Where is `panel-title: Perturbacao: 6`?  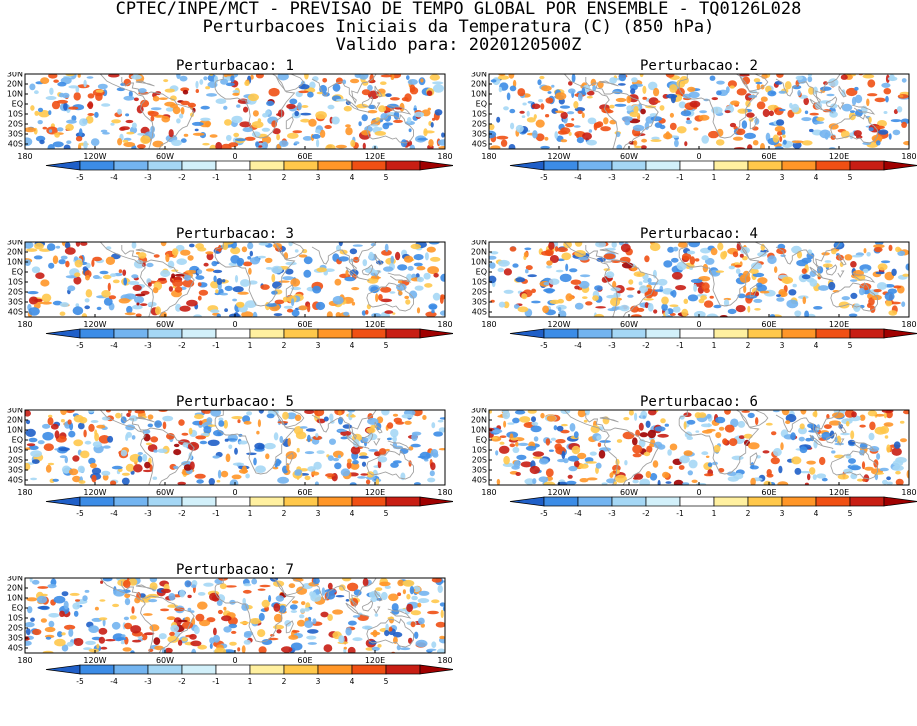 panel-title: Perturbacao: 6 is located at coordinates (698, 402).